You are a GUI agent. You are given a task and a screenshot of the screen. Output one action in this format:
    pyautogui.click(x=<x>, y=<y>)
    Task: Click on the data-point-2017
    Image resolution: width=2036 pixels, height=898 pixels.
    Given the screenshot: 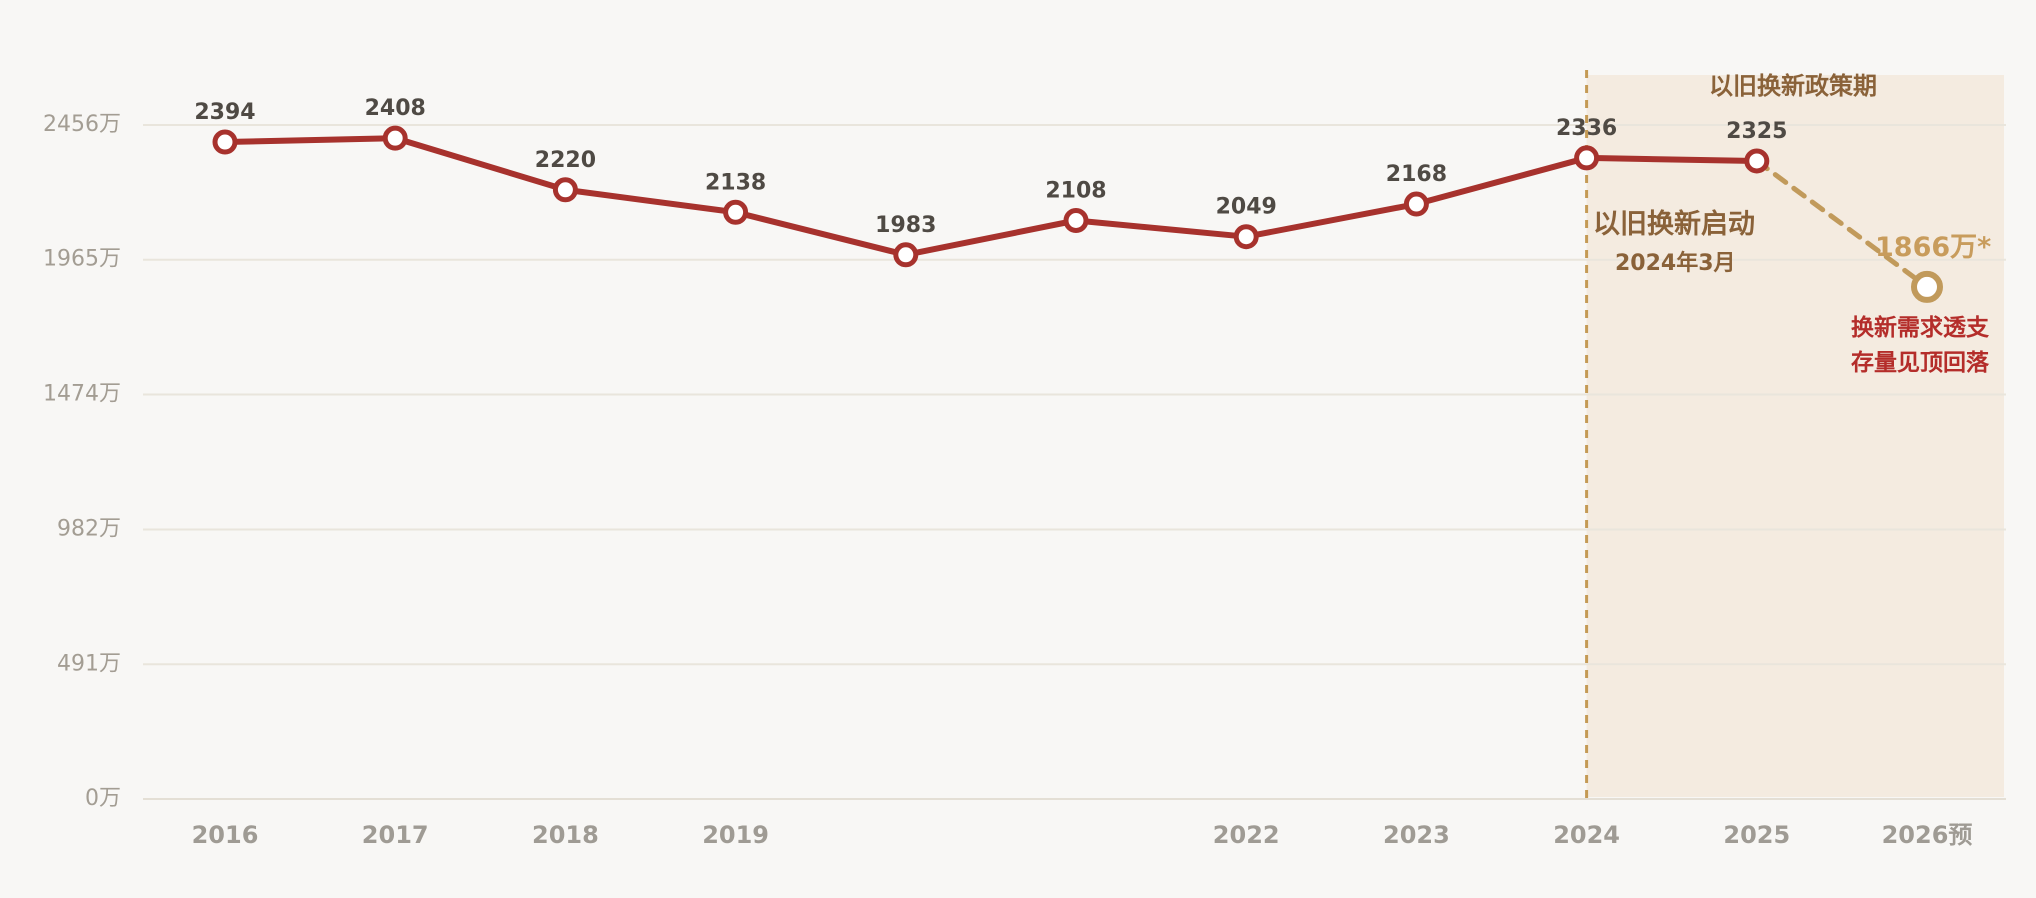 What is the action you would take?
    pyautogui.click(x=395, y=138)
    